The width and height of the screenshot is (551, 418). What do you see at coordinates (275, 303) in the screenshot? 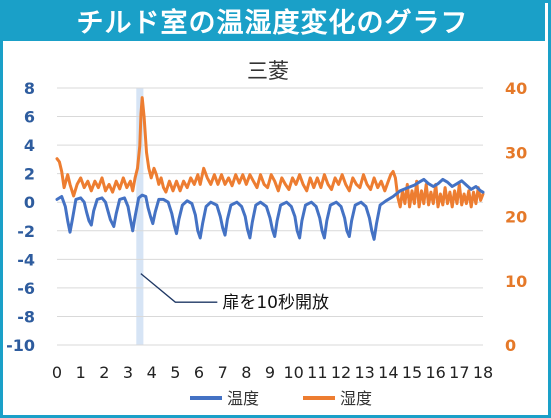
I see `annotation-label: 扉を10秒開放` at bounding box center [275, 303].